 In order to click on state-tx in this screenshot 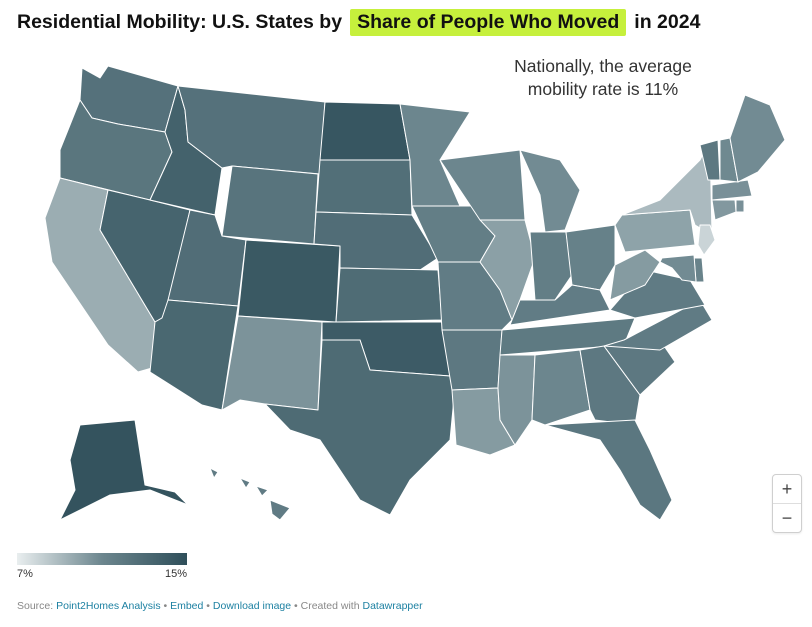, I will do `click(359, 427)`.